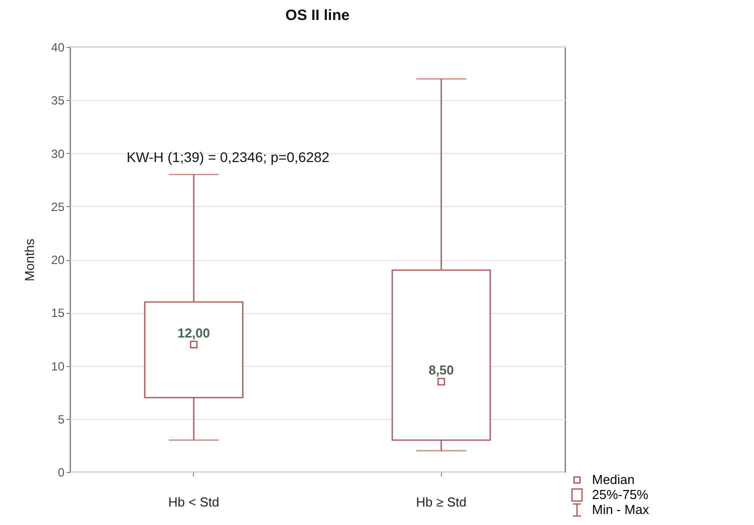  I want to click on y-tick-label: 10, so click(58, 366).